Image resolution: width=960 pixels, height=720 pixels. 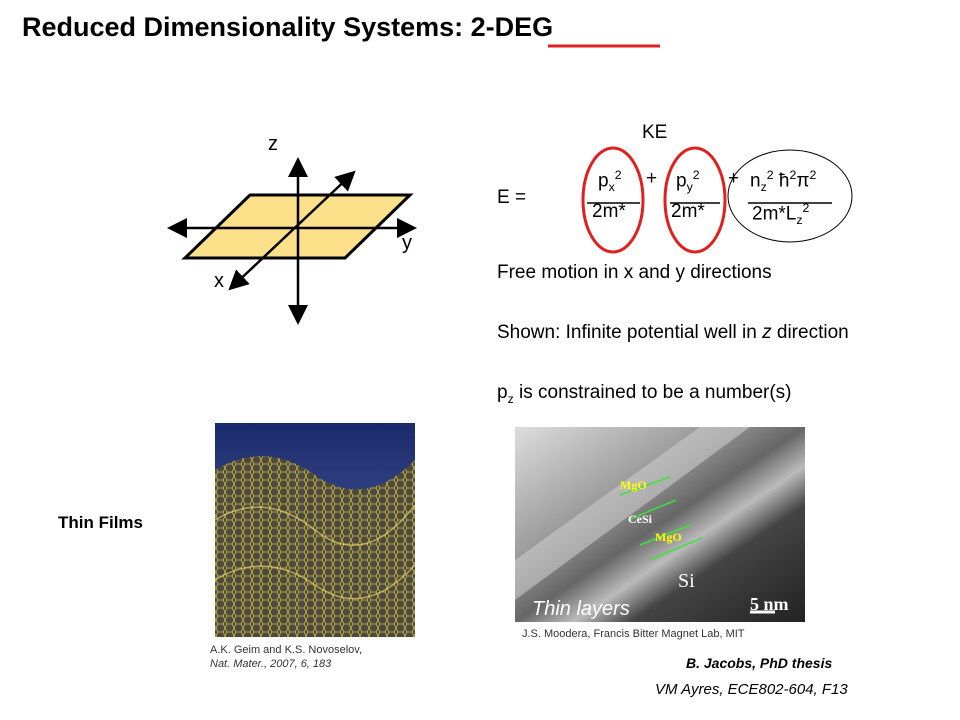 I want to click on text-part: x, so click(x=611, y=187).